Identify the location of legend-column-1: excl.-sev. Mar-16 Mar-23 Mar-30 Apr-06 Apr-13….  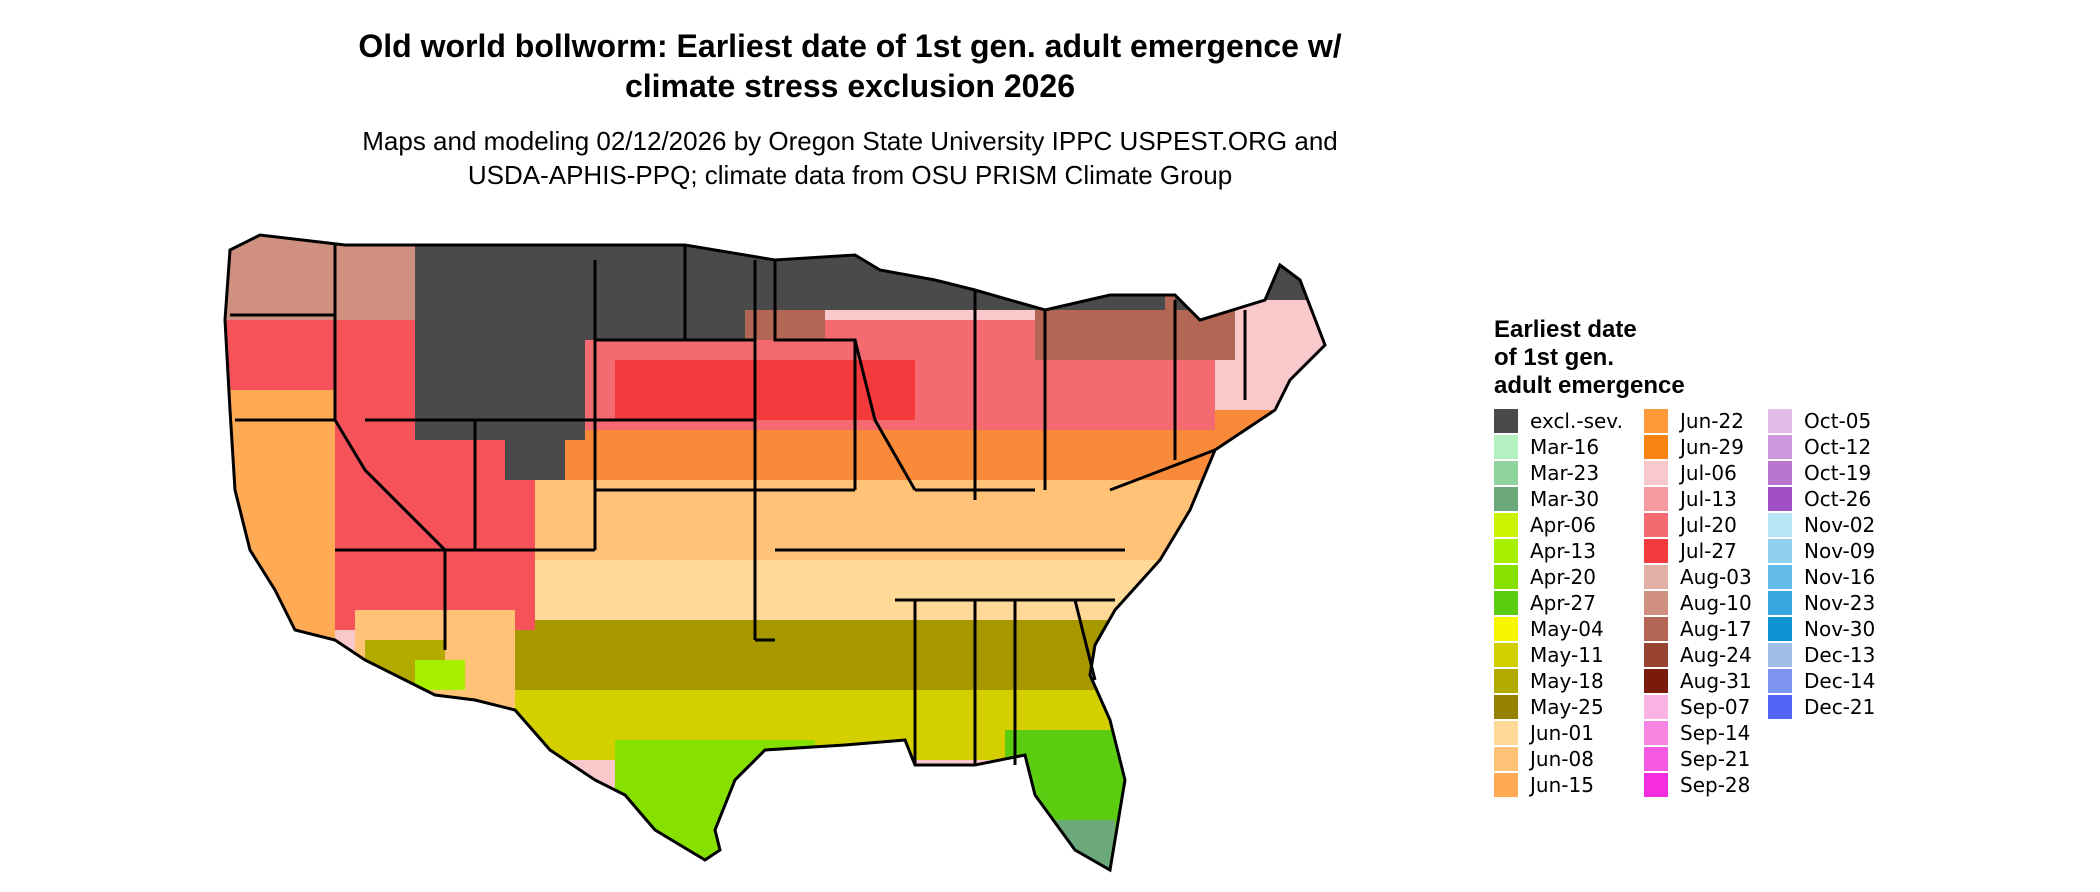
(1558, 603).